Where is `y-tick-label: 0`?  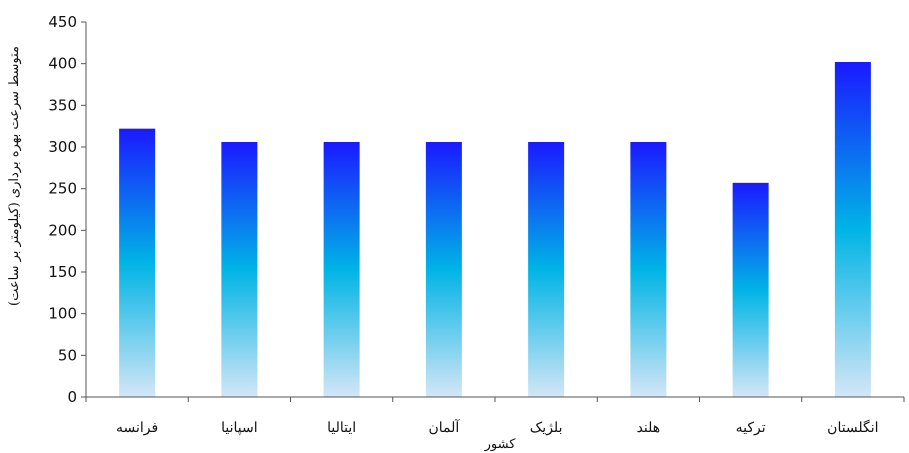 y-tick-label: 0 is located at coordinates (72, 397).